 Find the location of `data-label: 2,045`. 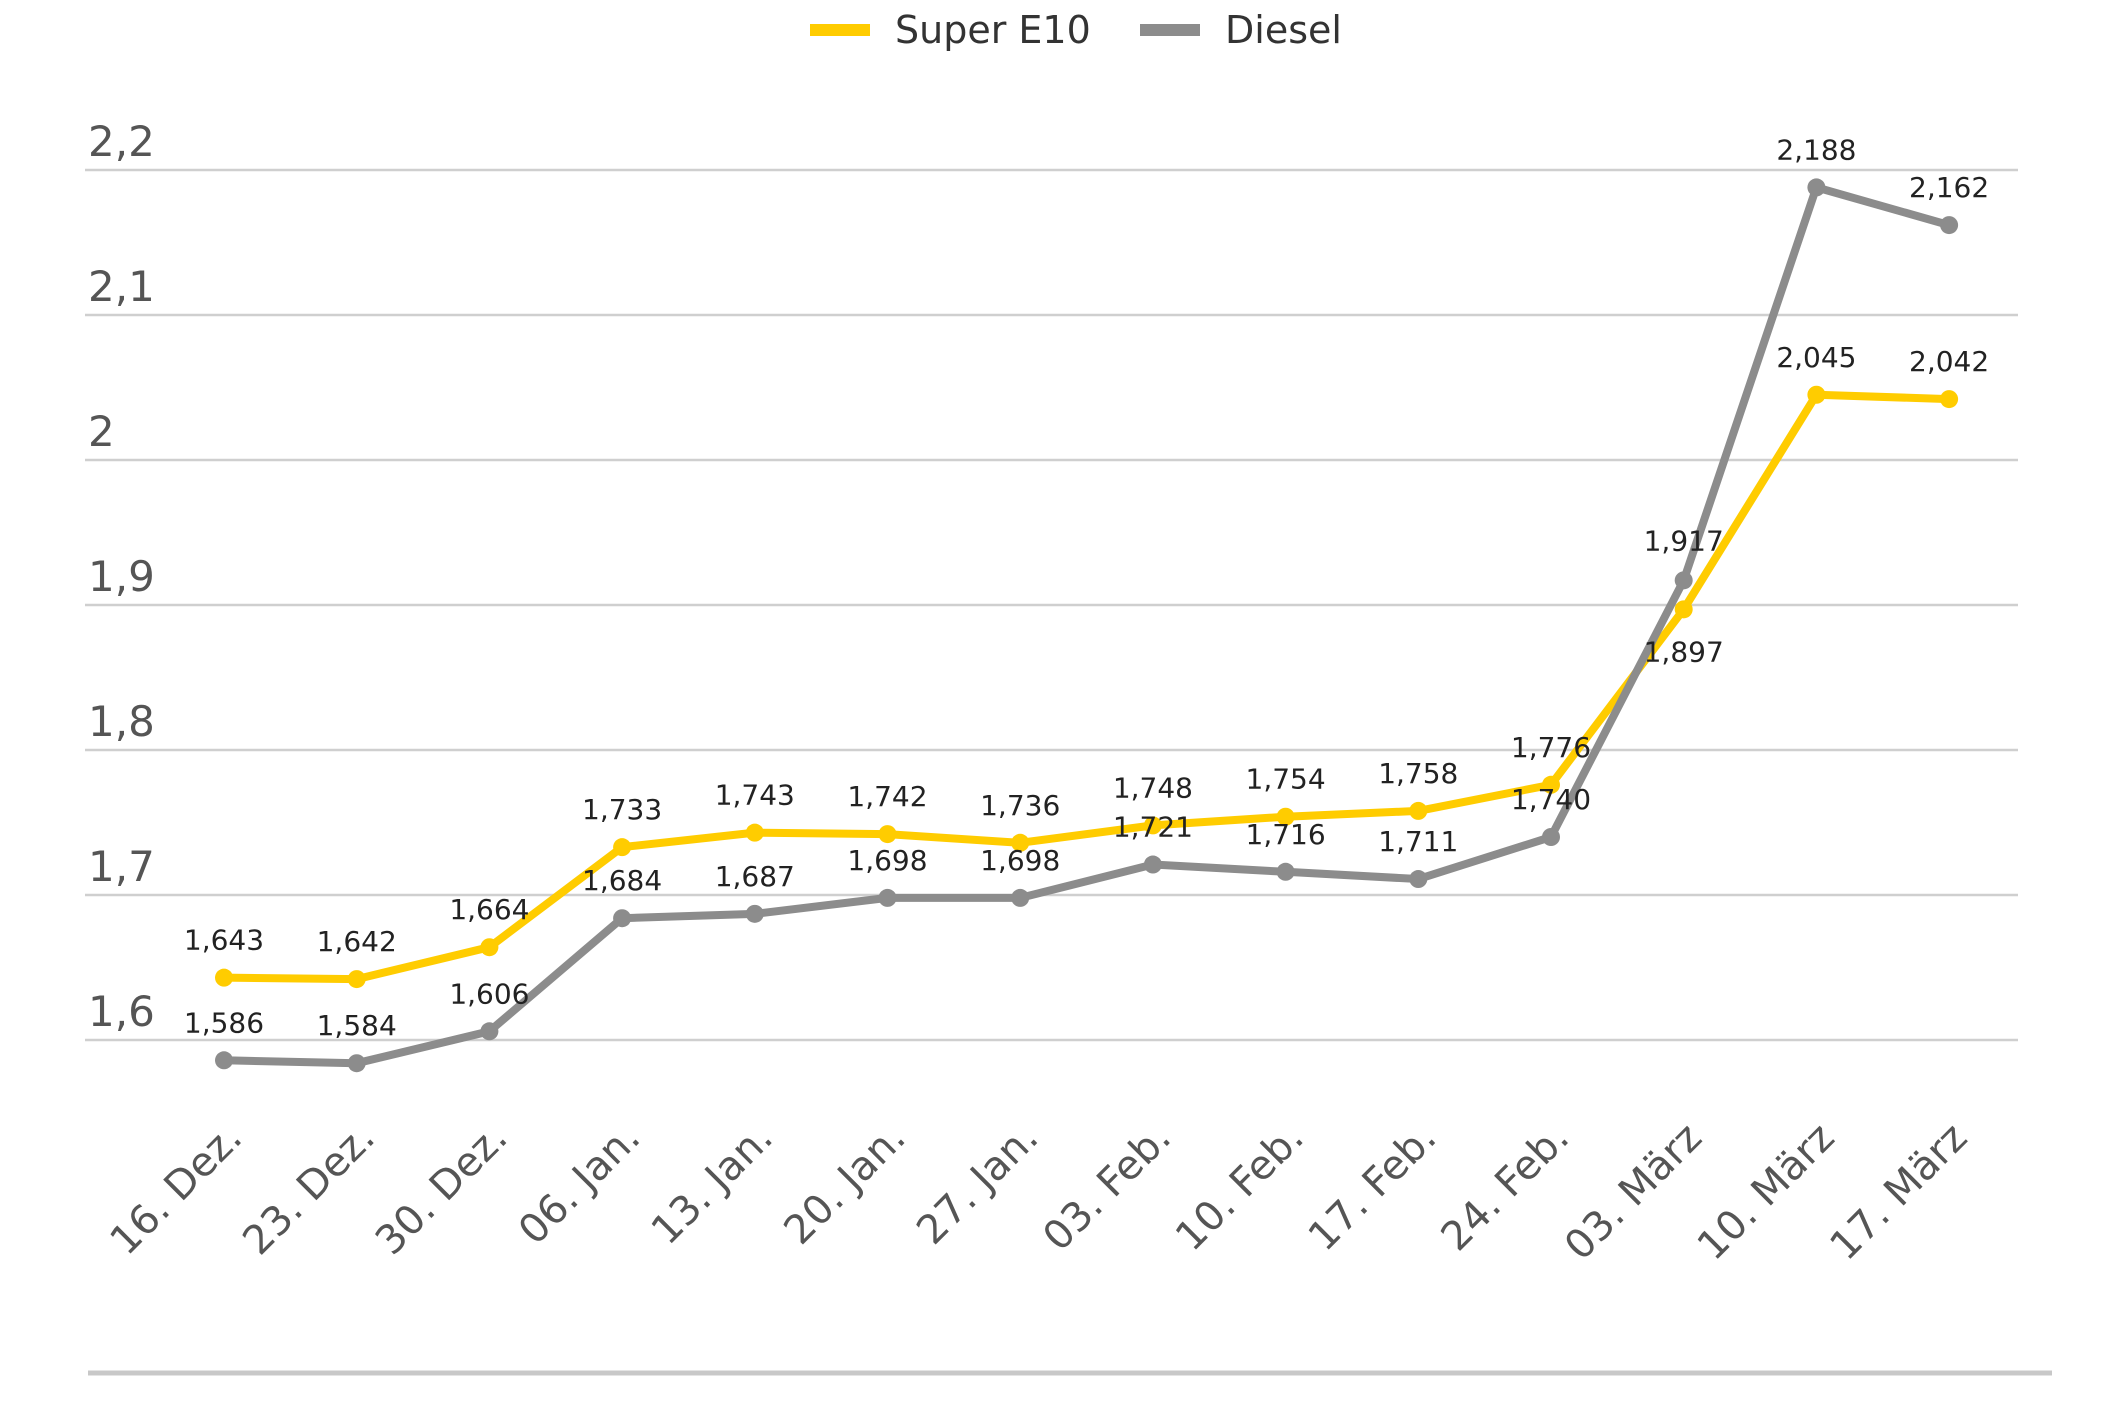

data-label: 2,045 is located at coordinates (1816, 357).